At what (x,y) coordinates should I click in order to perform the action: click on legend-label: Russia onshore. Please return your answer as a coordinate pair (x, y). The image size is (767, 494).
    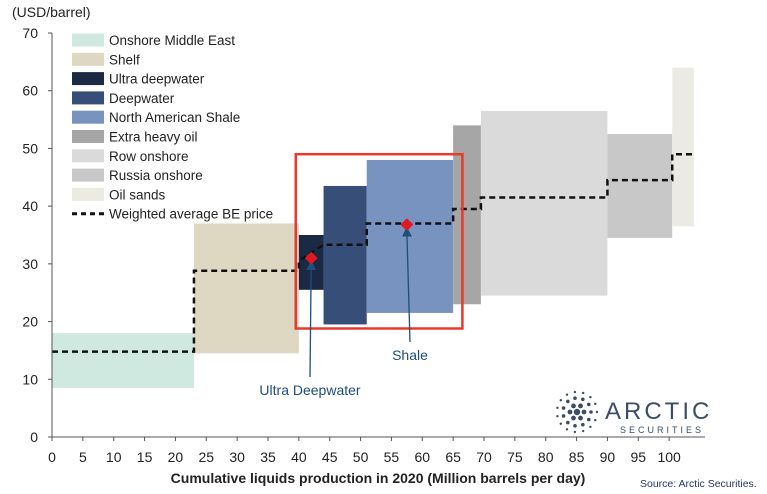
    Looking at the image, I should click on (156, 175).